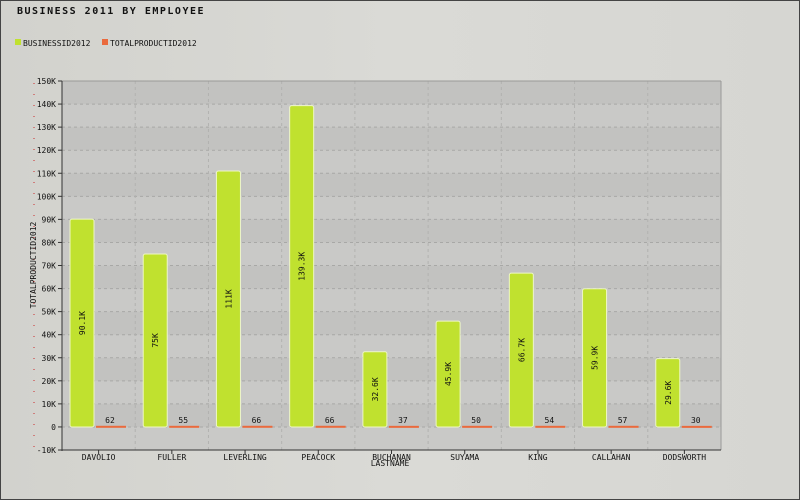 Image resolution: width=800 pixels, height=500 pixels. What do you see at coordinates (550, 426) in the screenshot?
I see `bar-totalproduct-king` at bounding box center [550, 426].